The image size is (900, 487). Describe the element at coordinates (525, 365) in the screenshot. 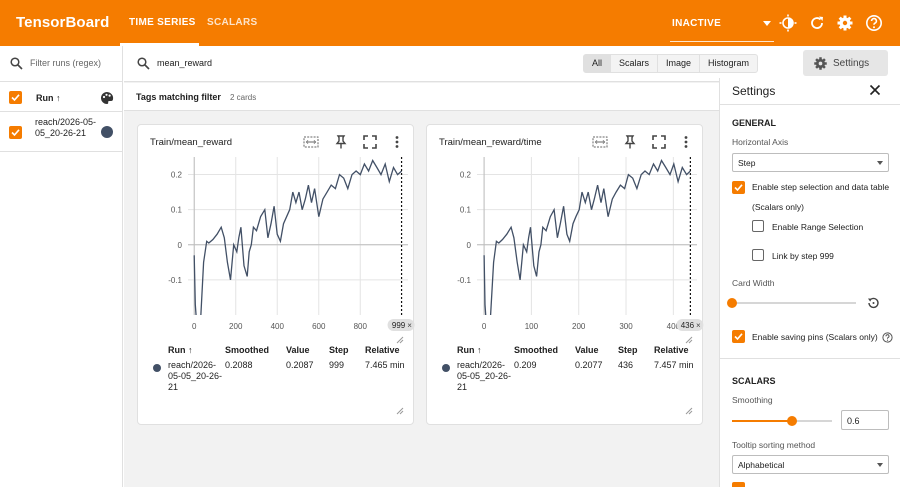

I see `cell-smoothed: 0.209` at that location.